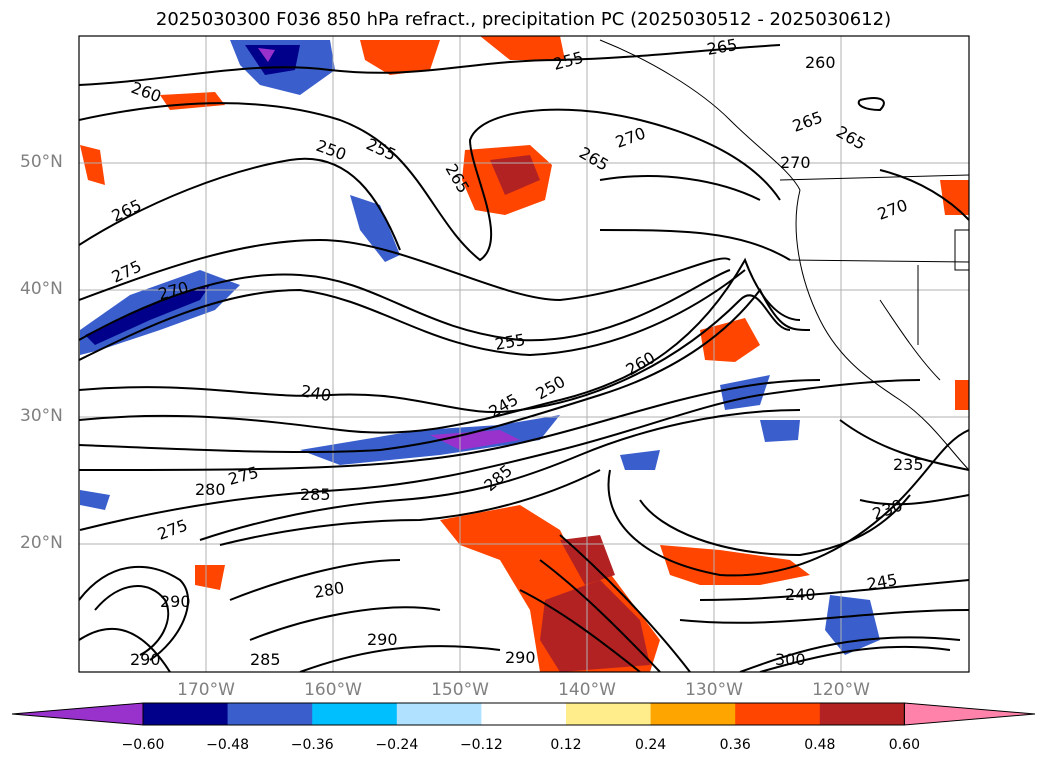  Describe the element at coordinates (397, 745) in the screenshot. I see `colorbar-tick-label: −0.24` at that location.